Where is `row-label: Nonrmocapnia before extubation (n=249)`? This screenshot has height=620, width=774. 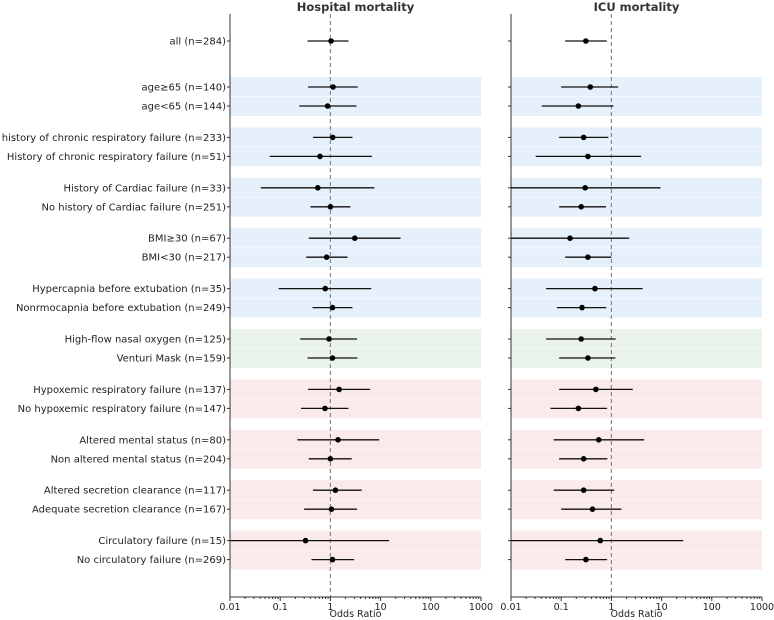 row-label: Nonrmocapnia before extubation (n=249) is located at coordinates (121, 308).